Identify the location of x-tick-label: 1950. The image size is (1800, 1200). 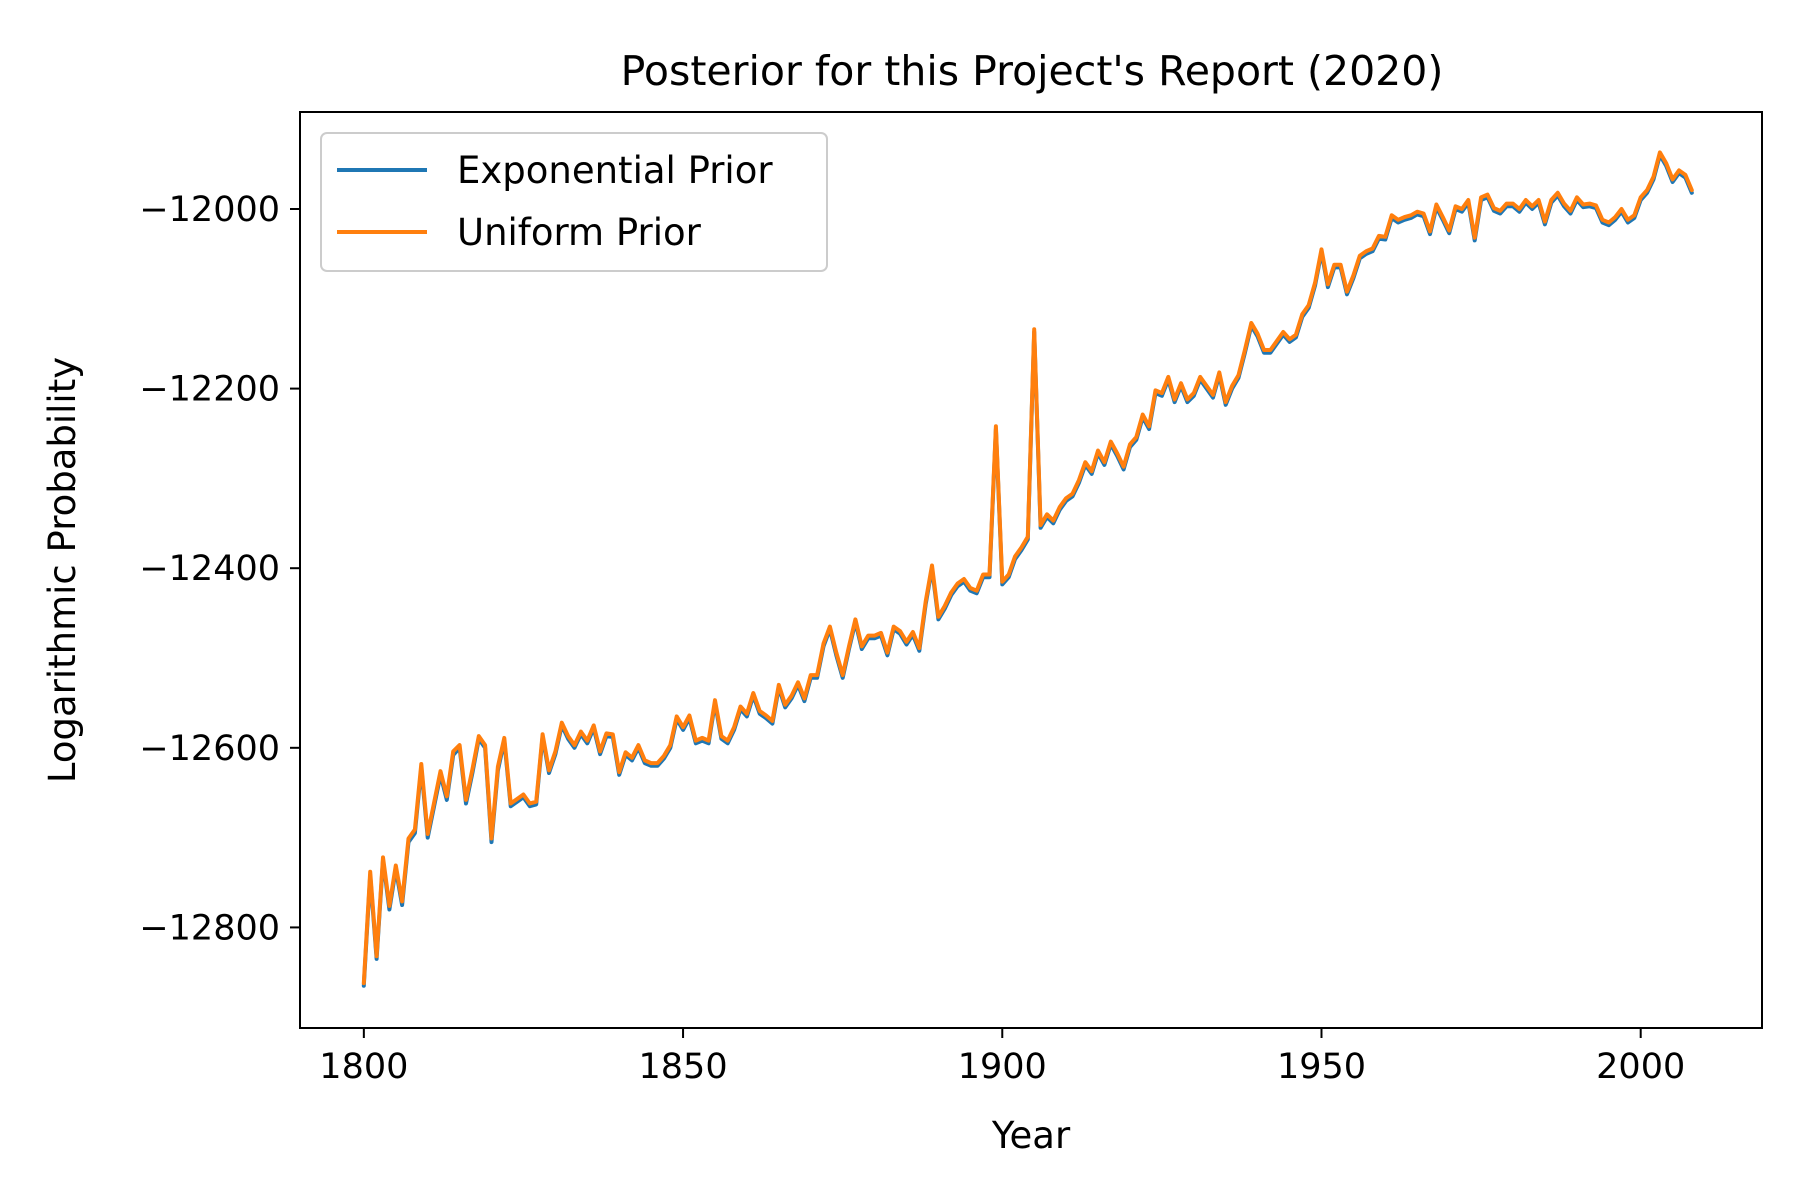
(1321, 1067).